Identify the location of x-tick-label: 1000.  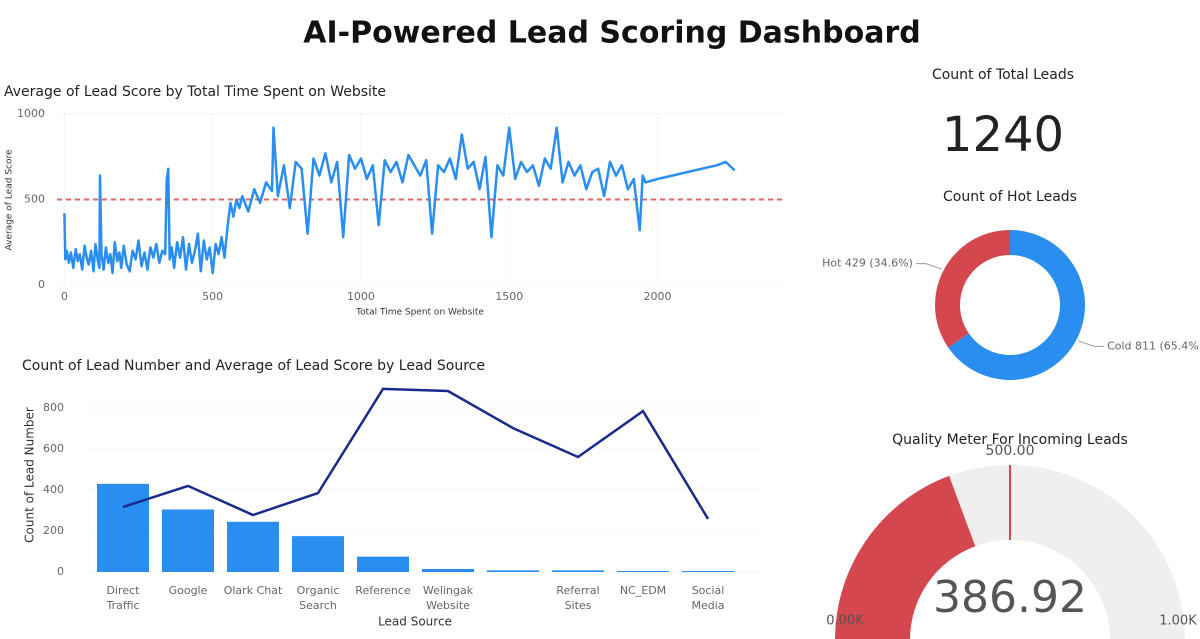
(361, 296).